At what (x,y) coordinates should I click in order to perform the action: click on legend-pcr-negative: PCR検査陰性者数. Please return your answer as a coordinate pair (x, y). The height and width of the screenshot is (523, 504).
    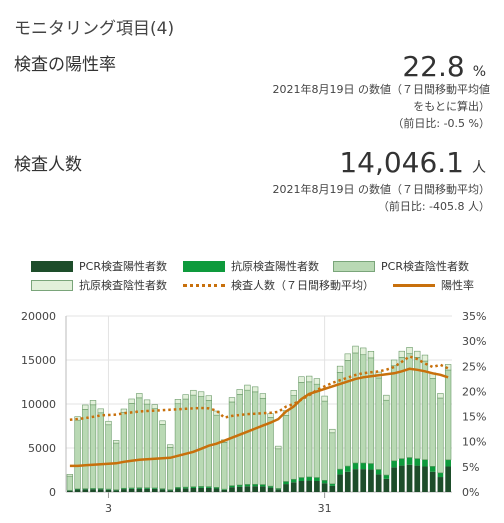
    Looking at the image, I should click on (401, 266).